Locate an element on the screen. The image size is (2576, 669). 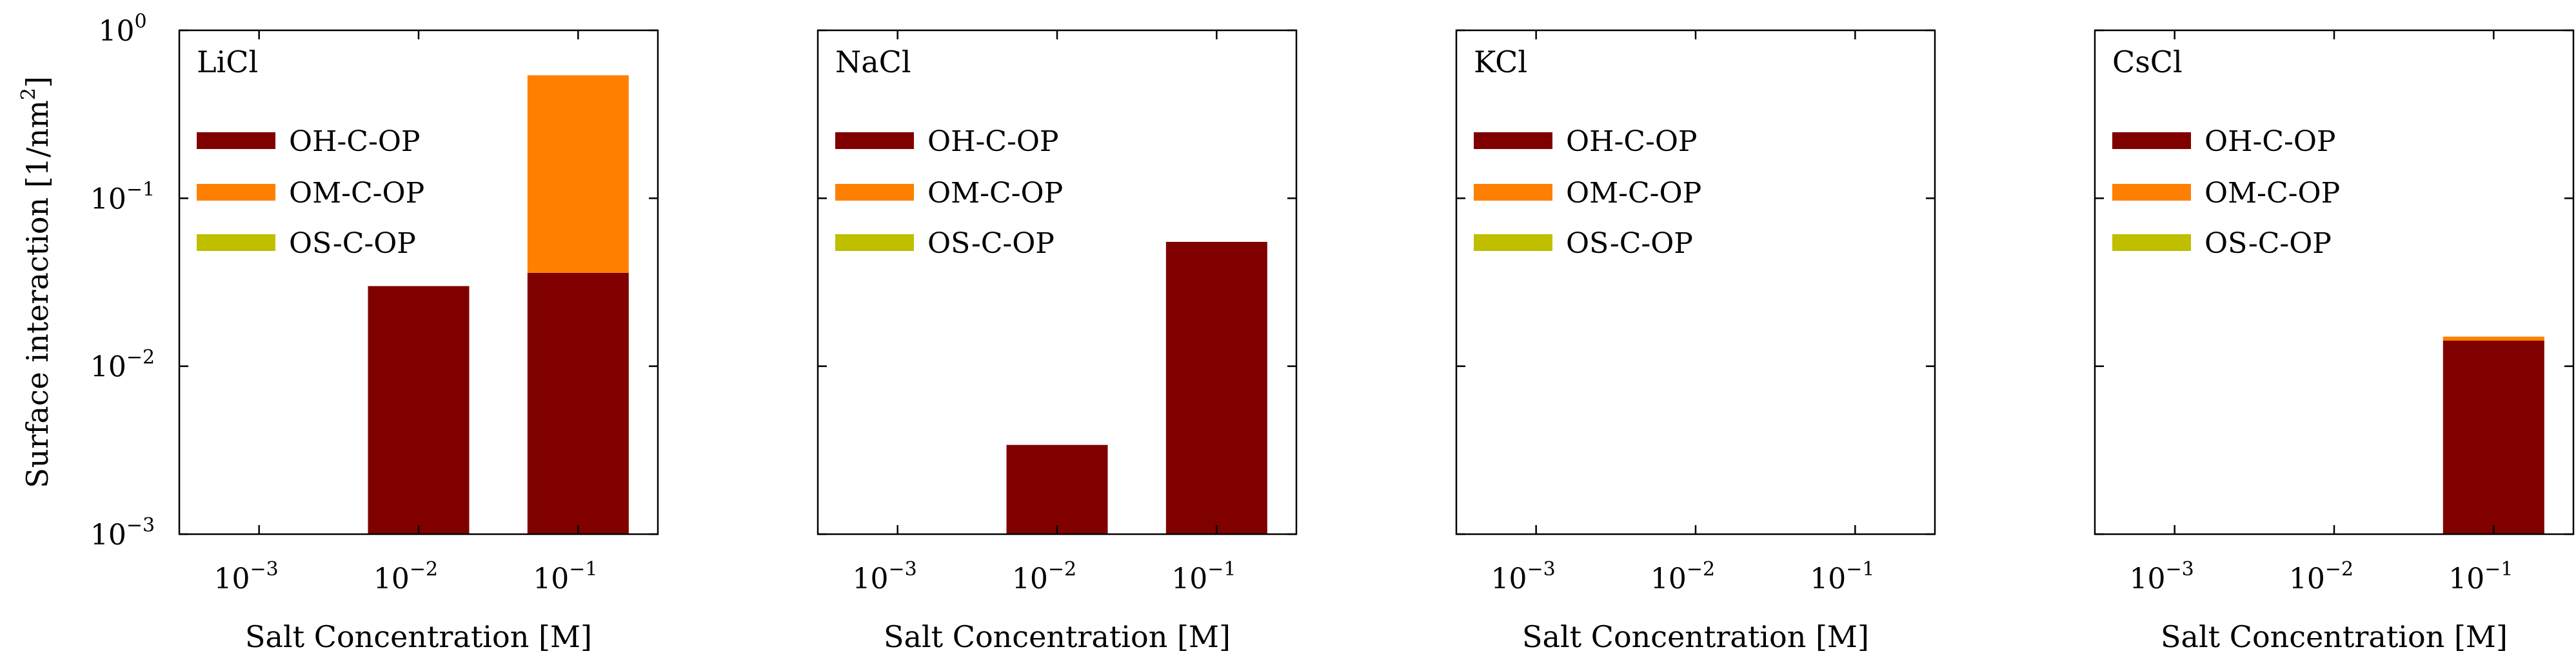
panel-title: KCl is located at coordinates (1501, 62).